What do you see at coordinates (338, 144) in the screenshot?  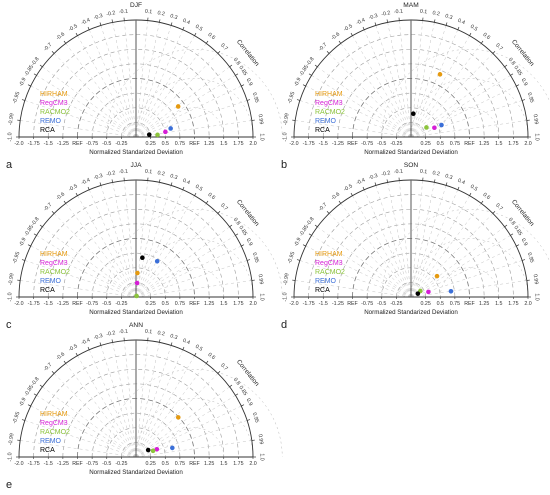 I see `std-tick-label: -1.25` at bounding box center [338, 144].